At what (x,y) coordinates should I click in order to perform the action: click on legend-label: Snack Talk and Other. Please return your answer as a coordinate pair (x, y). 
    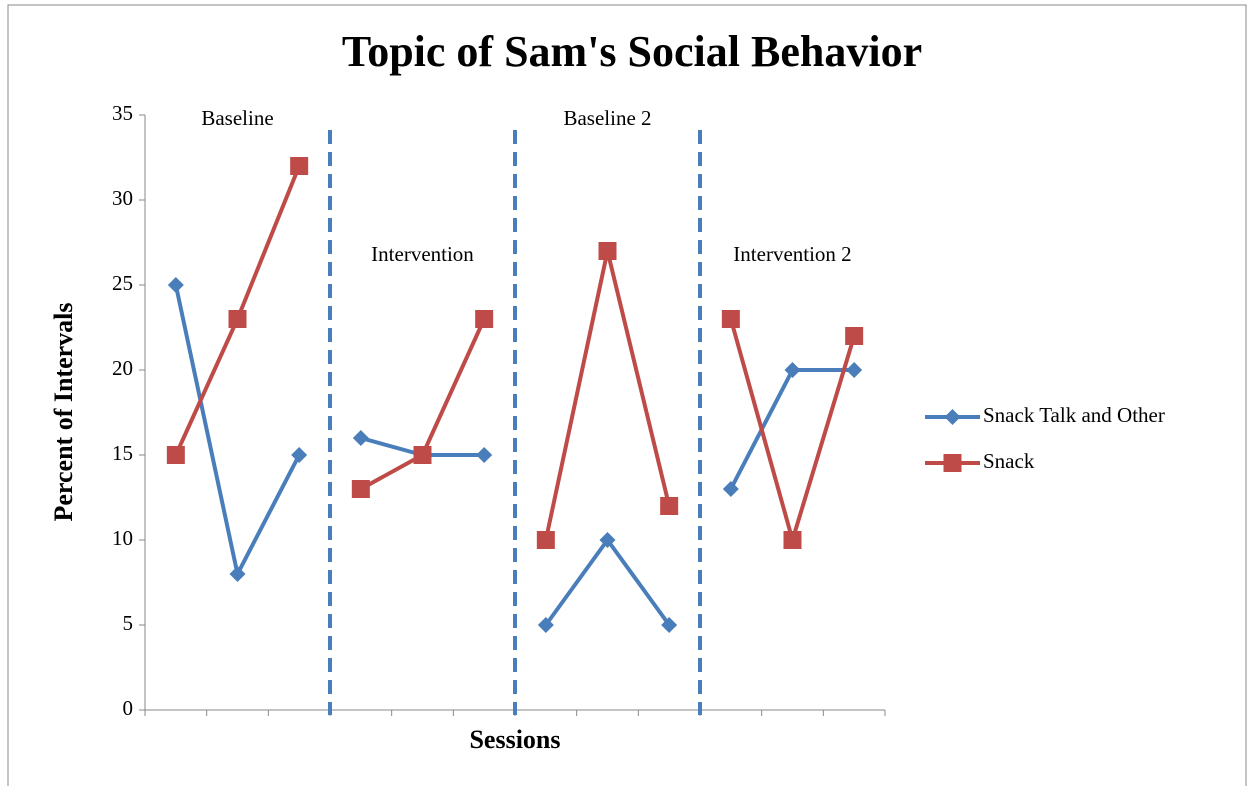
    Looking at the image, I should click on (1074, 415).